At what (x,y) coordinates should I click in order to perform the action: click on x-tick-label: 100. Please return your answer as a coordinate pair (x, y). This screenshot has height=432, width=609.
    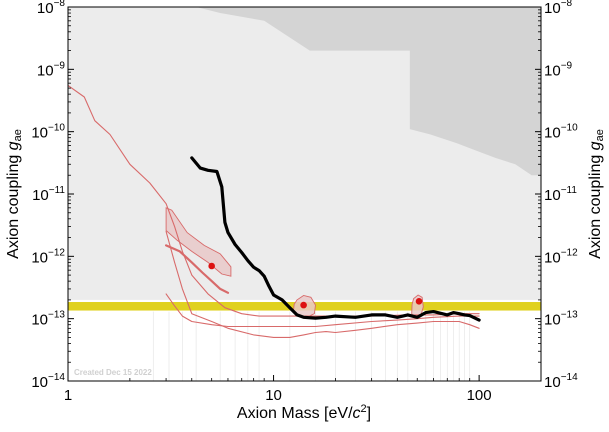
    Looking at the image, I should click on (479, 395).